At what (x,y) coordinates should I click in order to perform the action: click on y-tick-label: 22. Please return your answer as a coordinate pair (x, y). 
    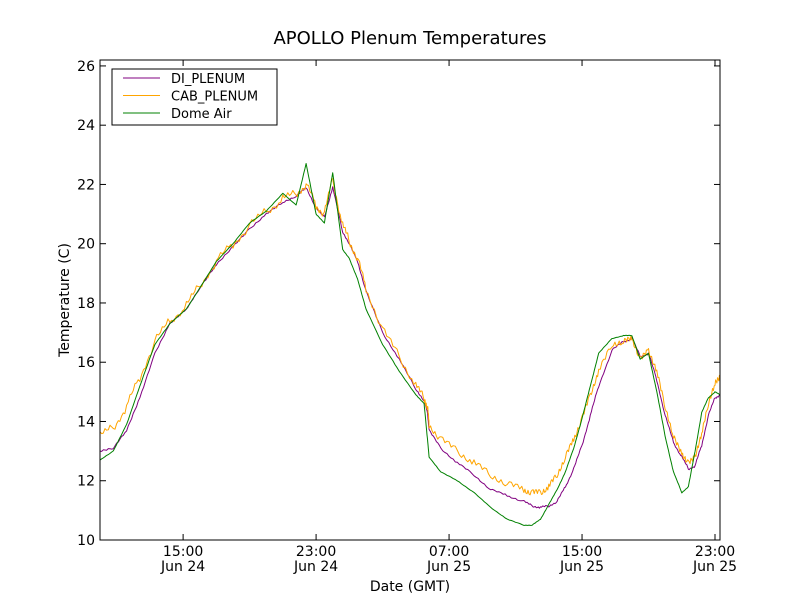
    Looking at the image, I should click on (86, 185).